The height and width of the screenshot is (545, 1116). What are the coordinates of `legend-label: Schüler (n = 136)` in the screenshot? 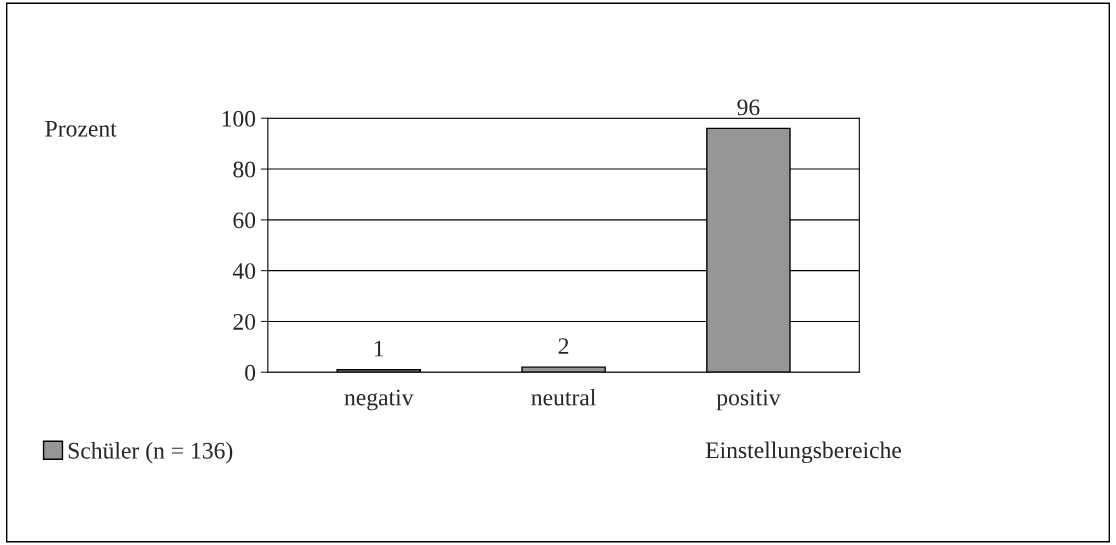 It's located at (150, 453).